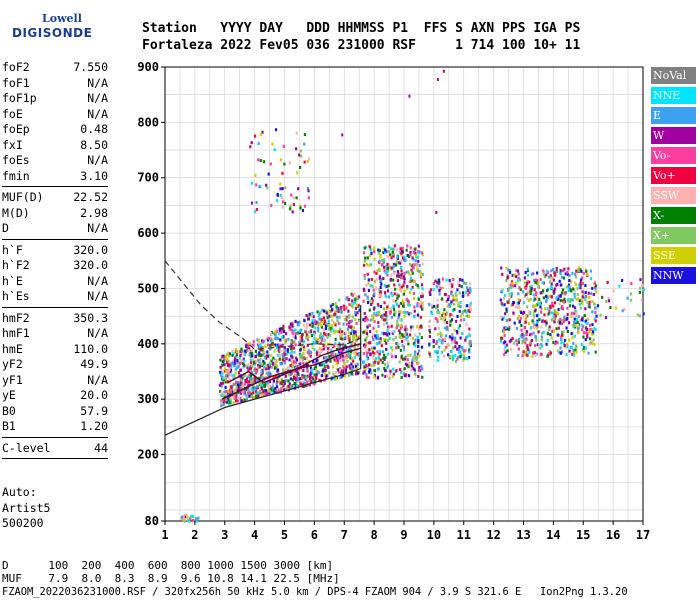  Describe the element at coordinates (55, 458) in the screenshot. I see `divider` at that location.